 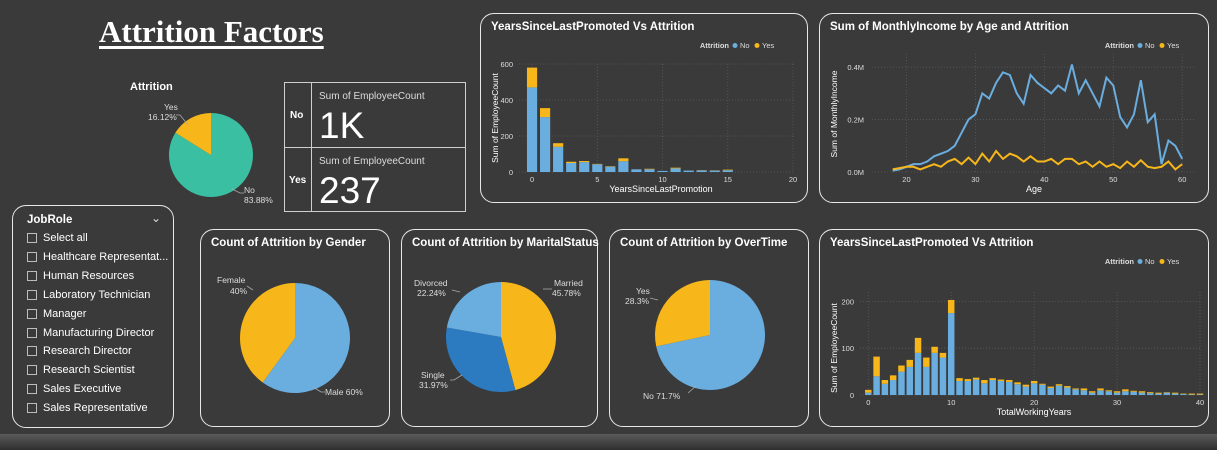 I want to click on slicer-item: Sales Executive, so click(x=74, y=389).